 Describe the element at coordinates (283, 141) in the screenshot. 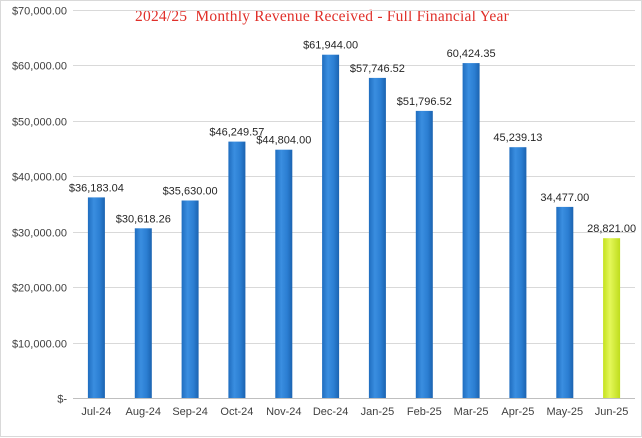

I see `data-label: $44,804.00` at that location.